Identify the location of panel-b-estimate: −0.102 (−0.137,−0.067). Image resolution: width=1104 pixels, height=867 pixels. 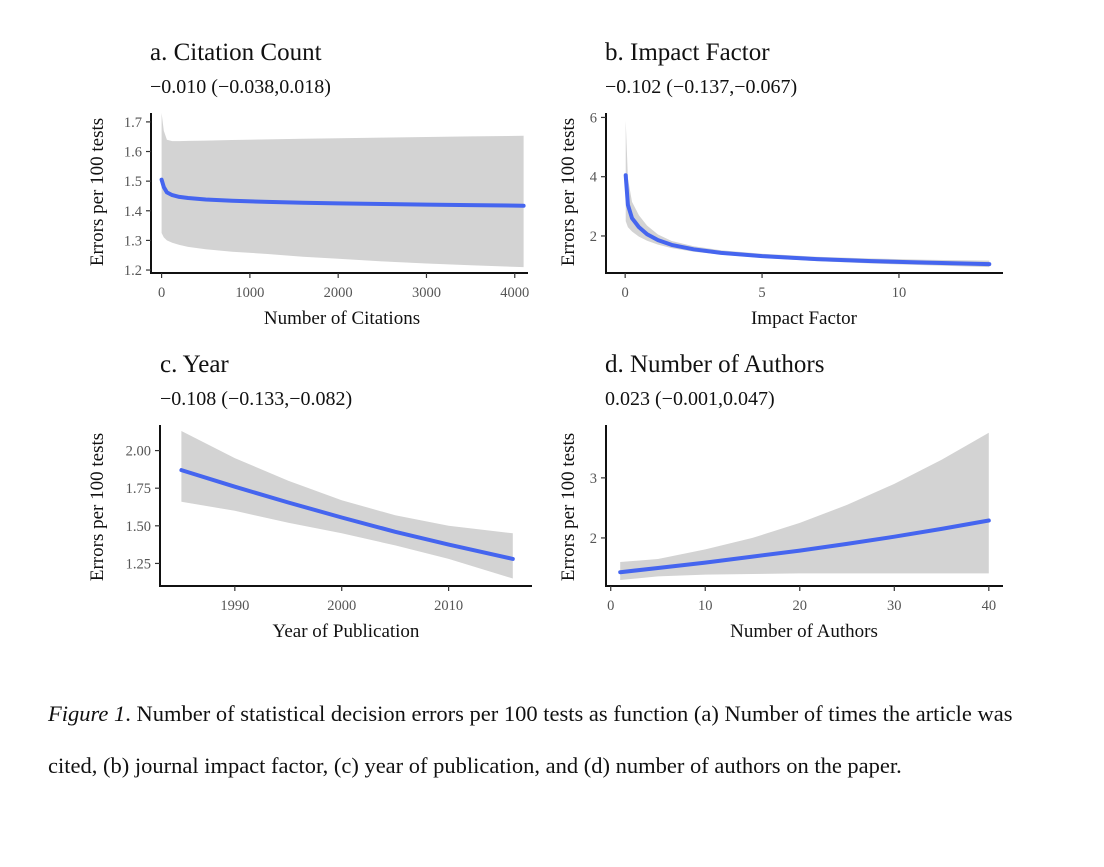
(701, 87).